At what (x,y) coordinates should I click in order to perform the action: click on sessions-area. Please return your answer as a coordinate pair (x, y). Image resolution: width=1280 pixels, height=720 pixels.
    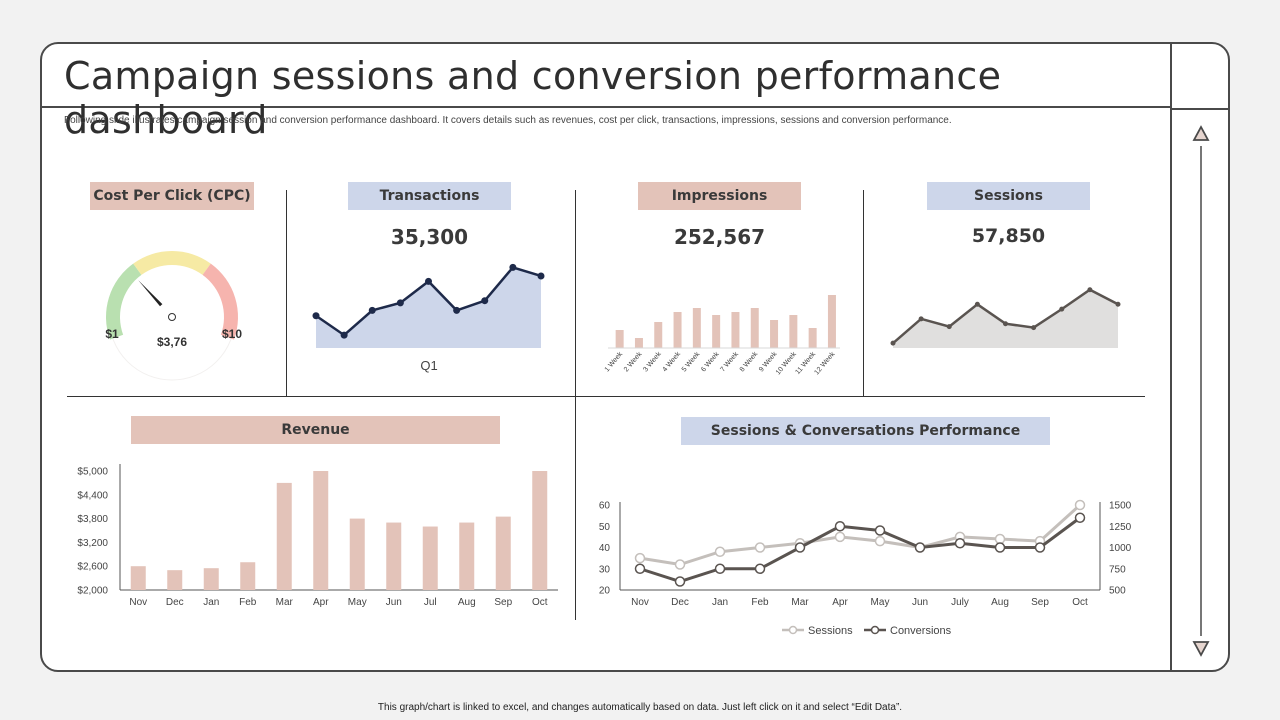
    Looking at the image, I should click on (1005, 318).